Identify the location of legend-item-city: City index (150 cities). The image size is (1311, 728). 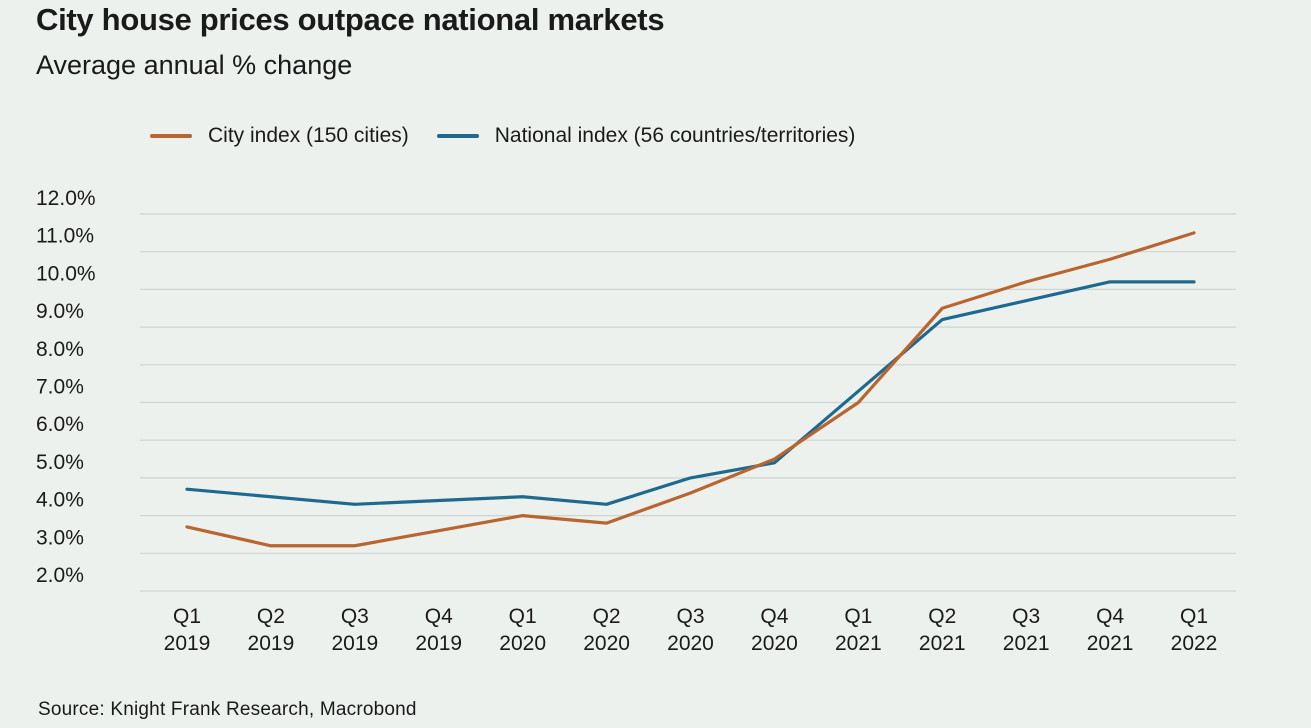
(279, 136).